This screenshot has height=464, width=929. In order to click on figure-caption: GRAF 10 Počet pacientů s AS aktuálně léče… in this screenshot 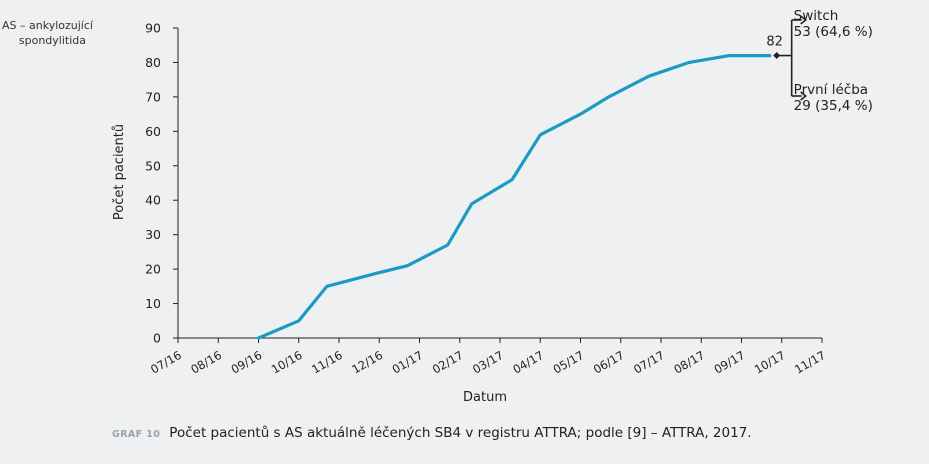, I will do `click(432, 433)`.